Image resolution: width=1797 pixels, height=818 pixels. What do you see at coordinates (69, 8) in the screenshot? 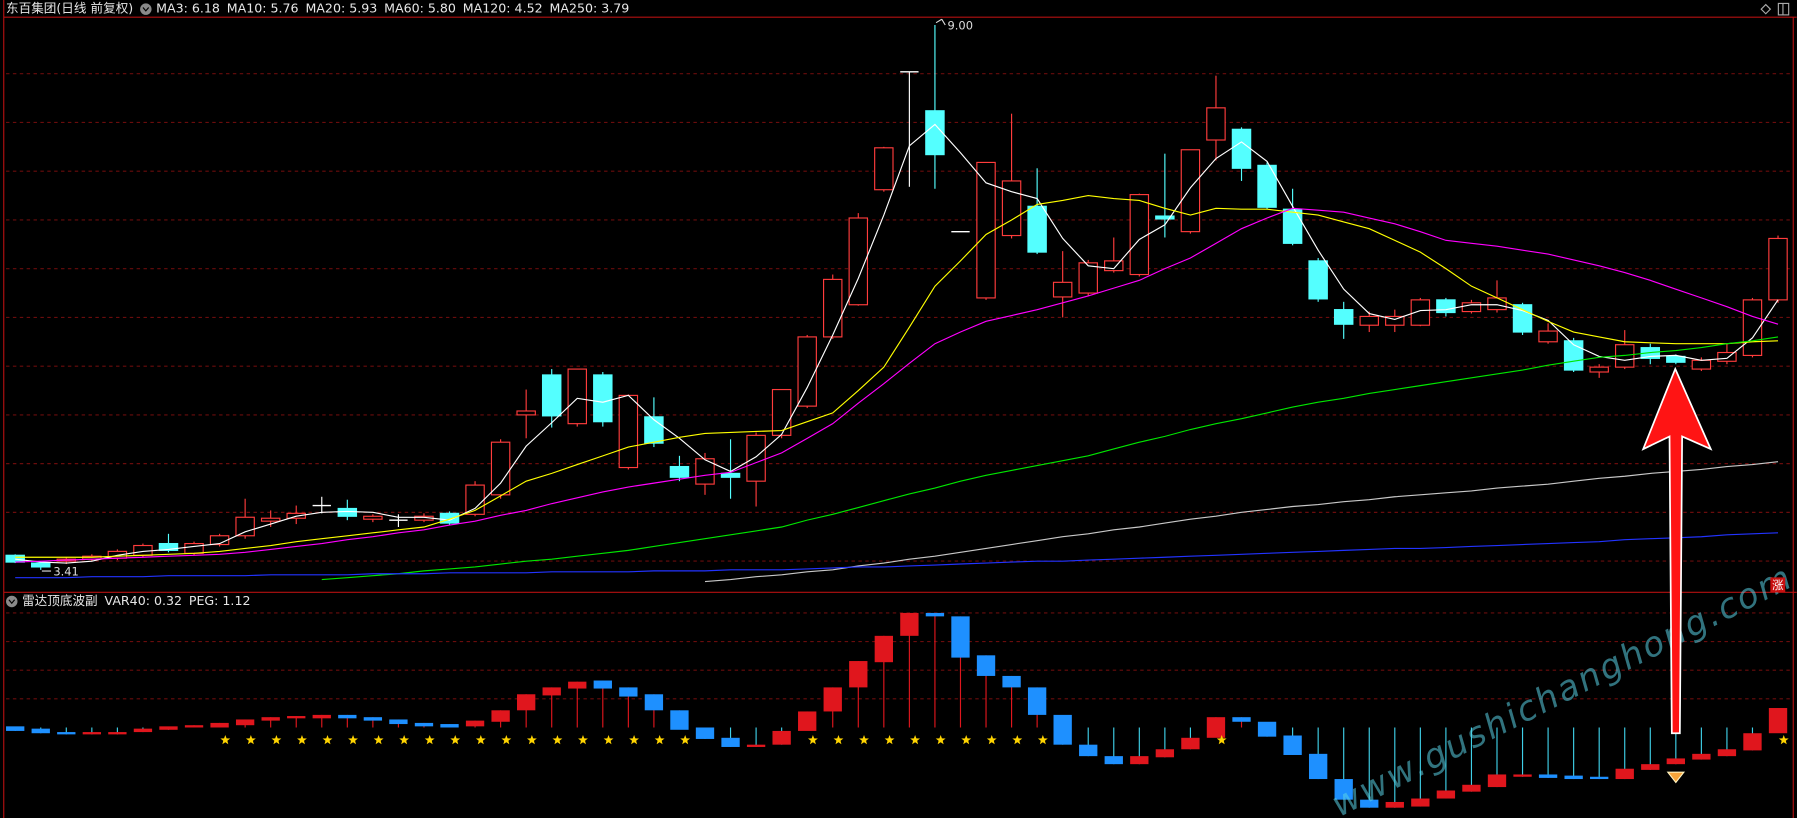
I see `chart-title: 东百集团(日线 前复权)` at bounding box center [69, 8].